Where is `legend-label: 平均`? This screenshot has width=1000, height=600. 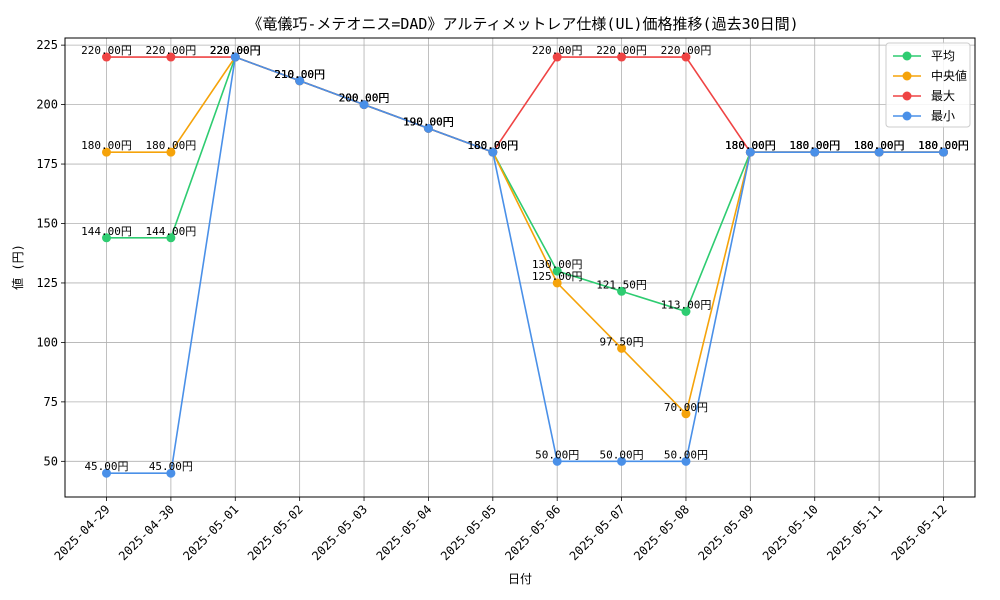 legend-label: 平均 is located at coordinates (943, 56).